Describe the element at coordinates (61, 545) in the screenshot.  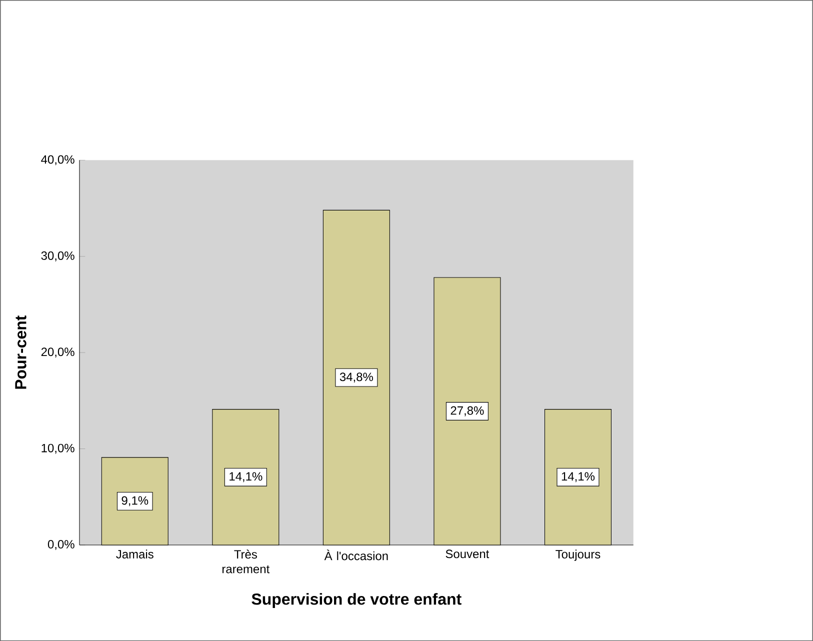
I see `y-tick-label: 0,0%` at that location.